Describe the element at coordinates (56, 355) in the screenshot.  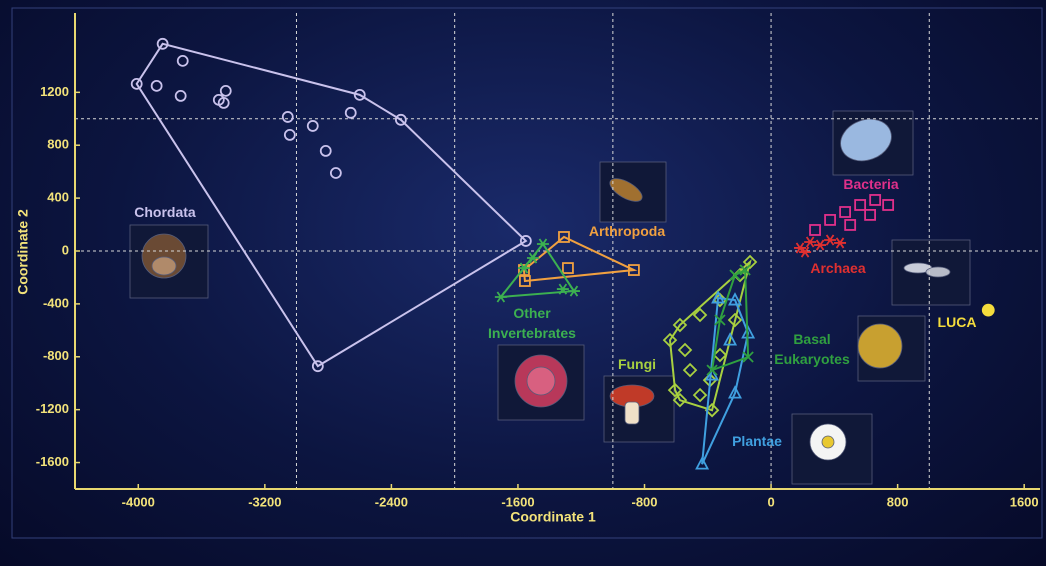
I see `y-tick-label: -800` at that location.